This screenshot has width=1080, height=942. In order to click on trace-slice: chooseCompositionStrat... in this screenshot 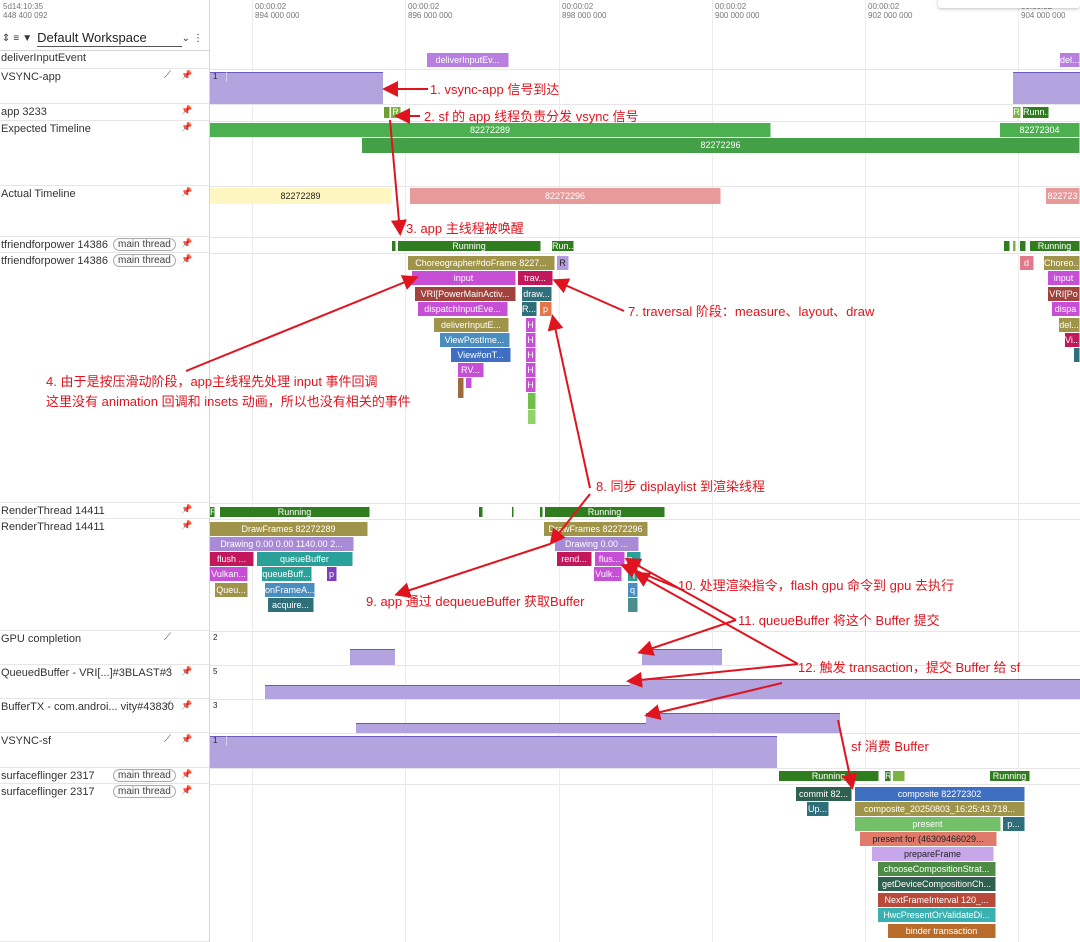, I will do `click(937, 869)`.